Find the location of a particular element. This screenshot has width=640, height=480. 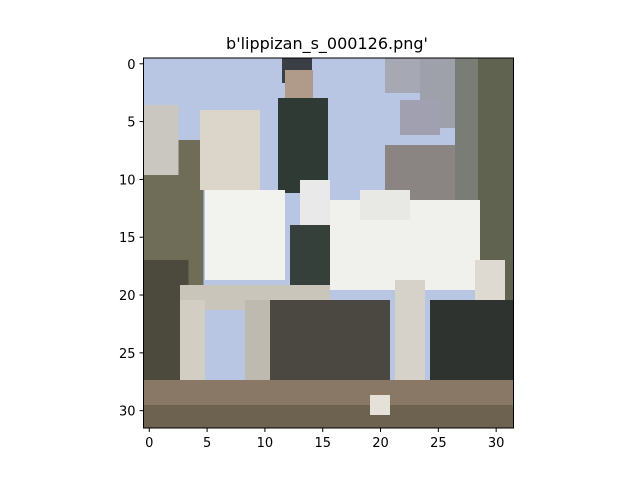

y-tick-label: 10 is located at coordinates (127, 180).